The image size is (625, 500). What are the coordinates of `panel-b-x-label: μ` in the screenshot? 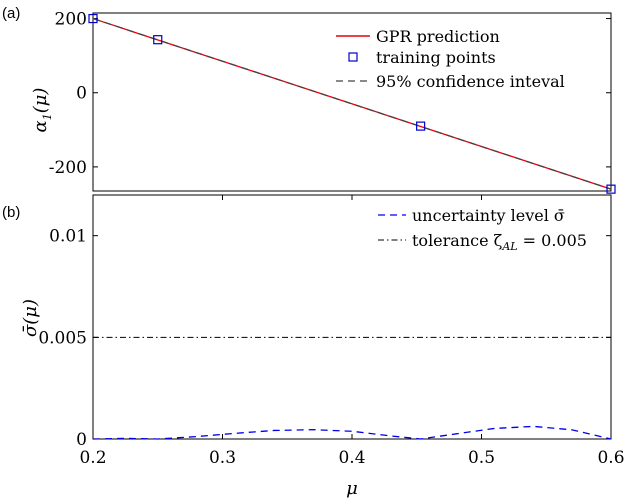 It's located at (352, 488).